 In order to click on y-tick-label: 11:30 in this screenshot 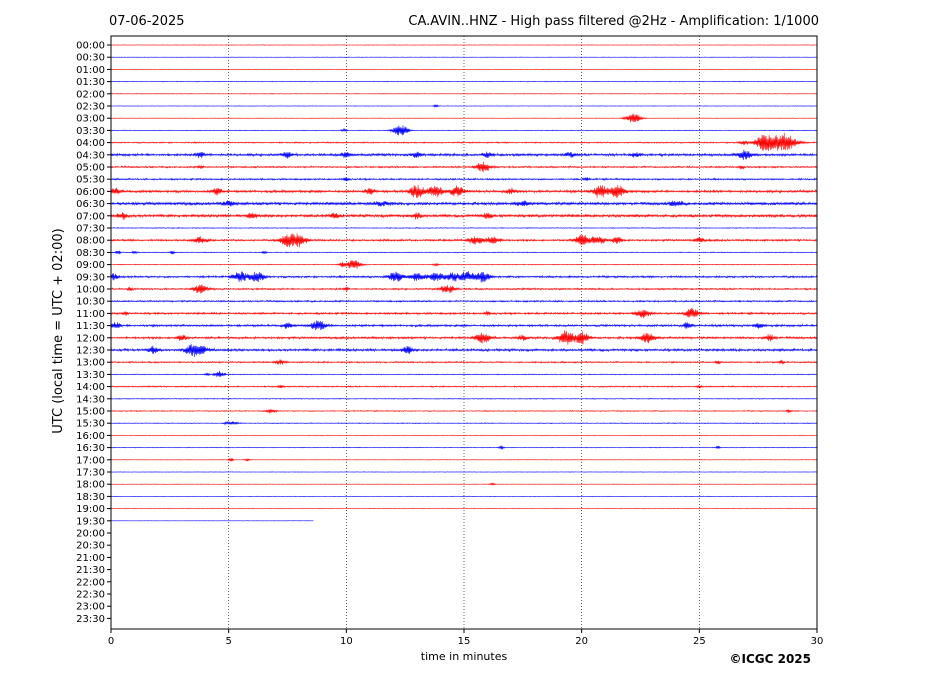, I will do `click(90, 326)`.